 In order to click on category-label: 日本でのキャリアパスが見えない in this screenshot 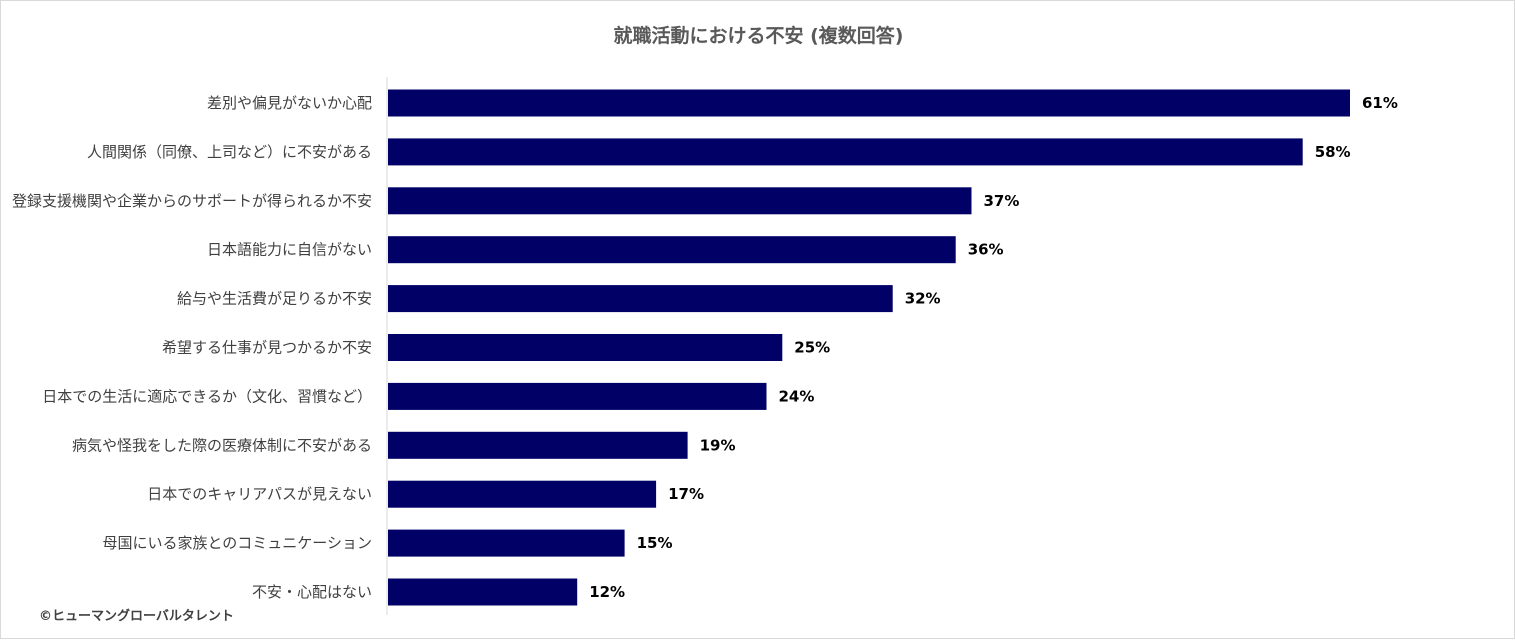, I will do `click(259, 494)`.